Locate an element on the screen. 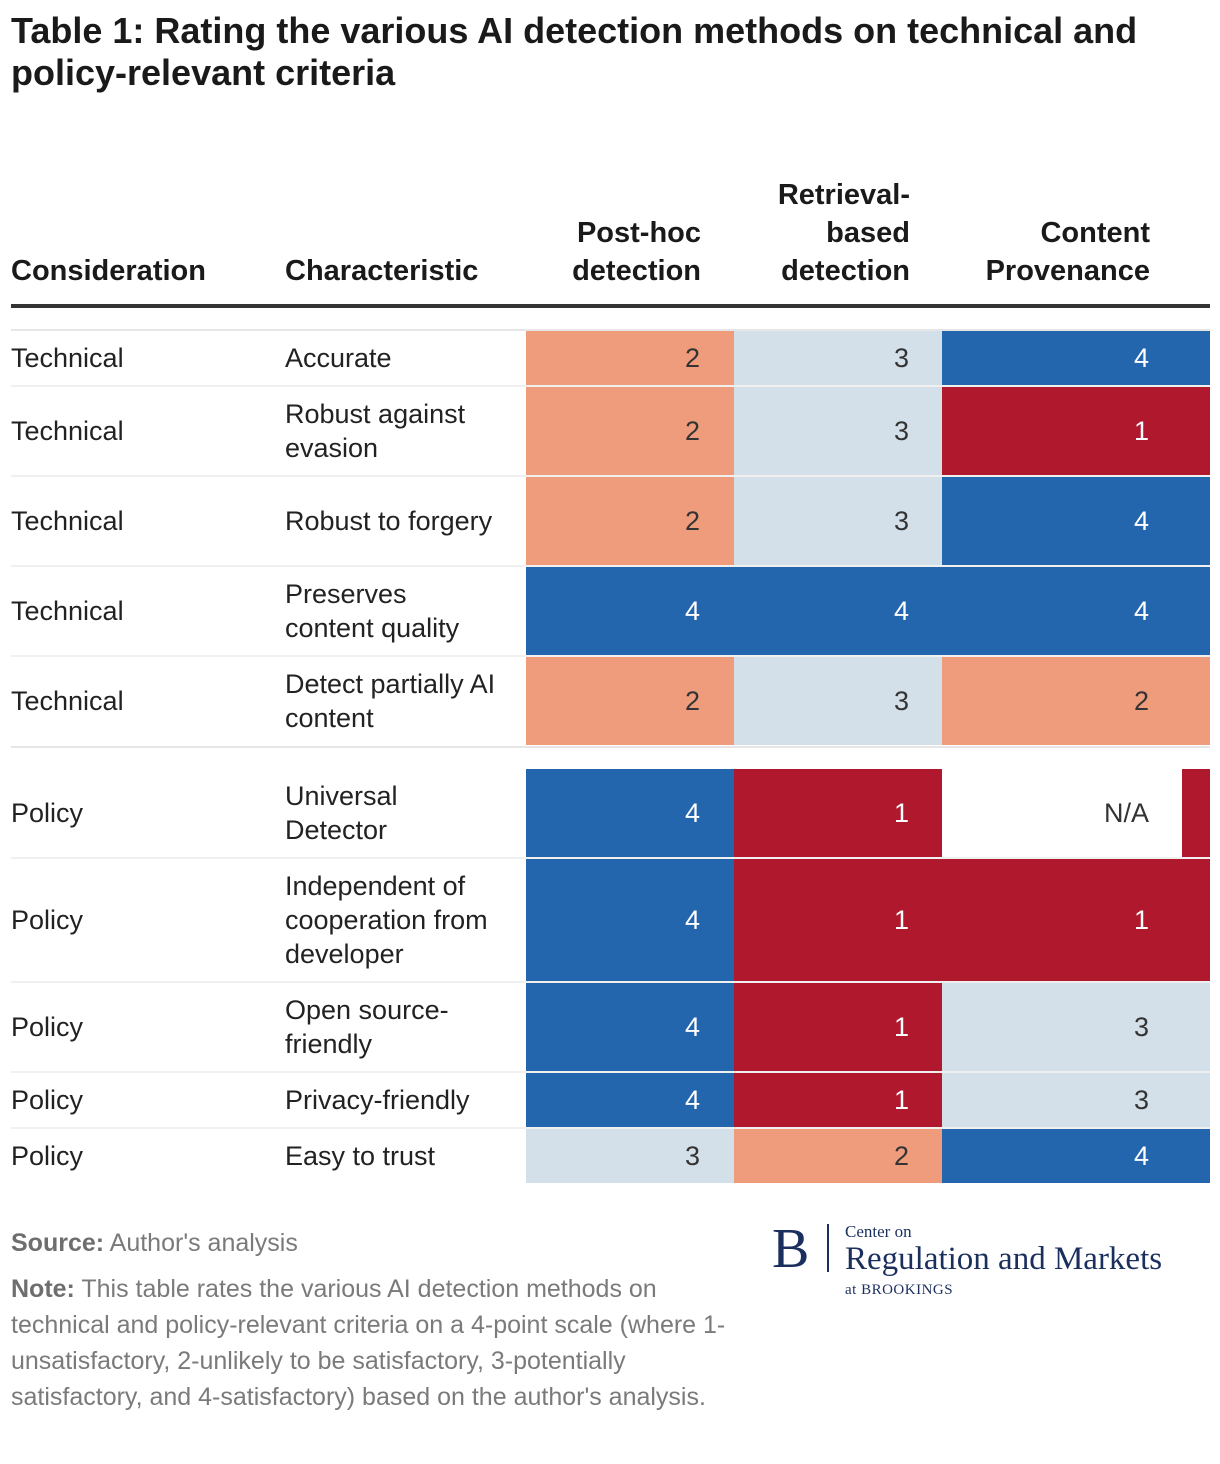 The image size is (1220, 1464). characteristic-cell: Accurate is located at coordinates (338, 358).